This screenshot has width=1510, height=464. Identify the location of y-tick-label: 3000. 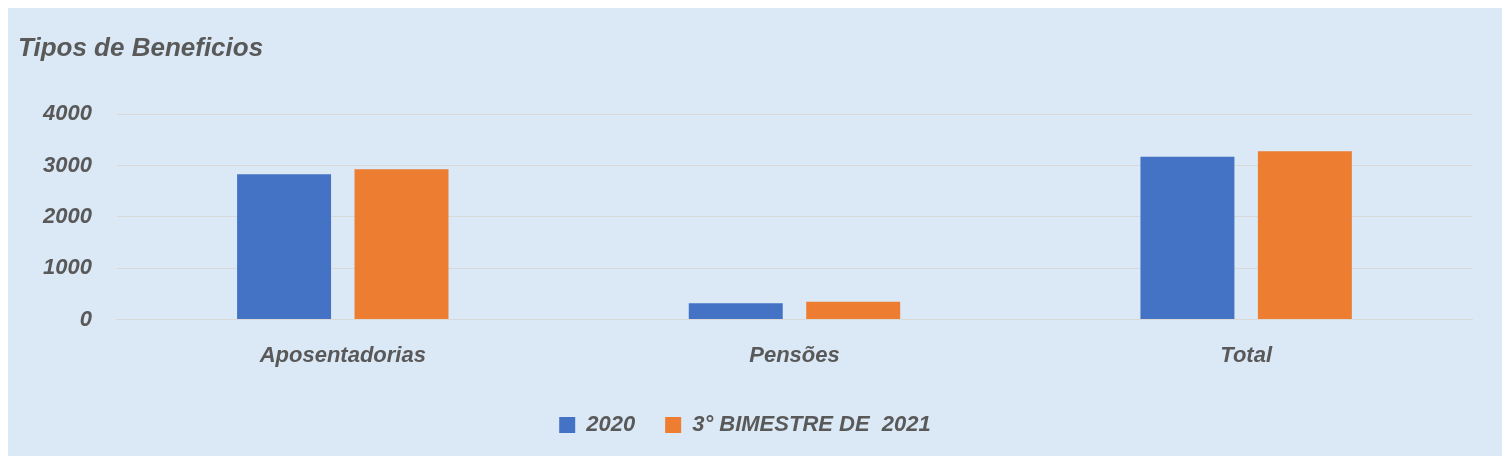
(67, 164).